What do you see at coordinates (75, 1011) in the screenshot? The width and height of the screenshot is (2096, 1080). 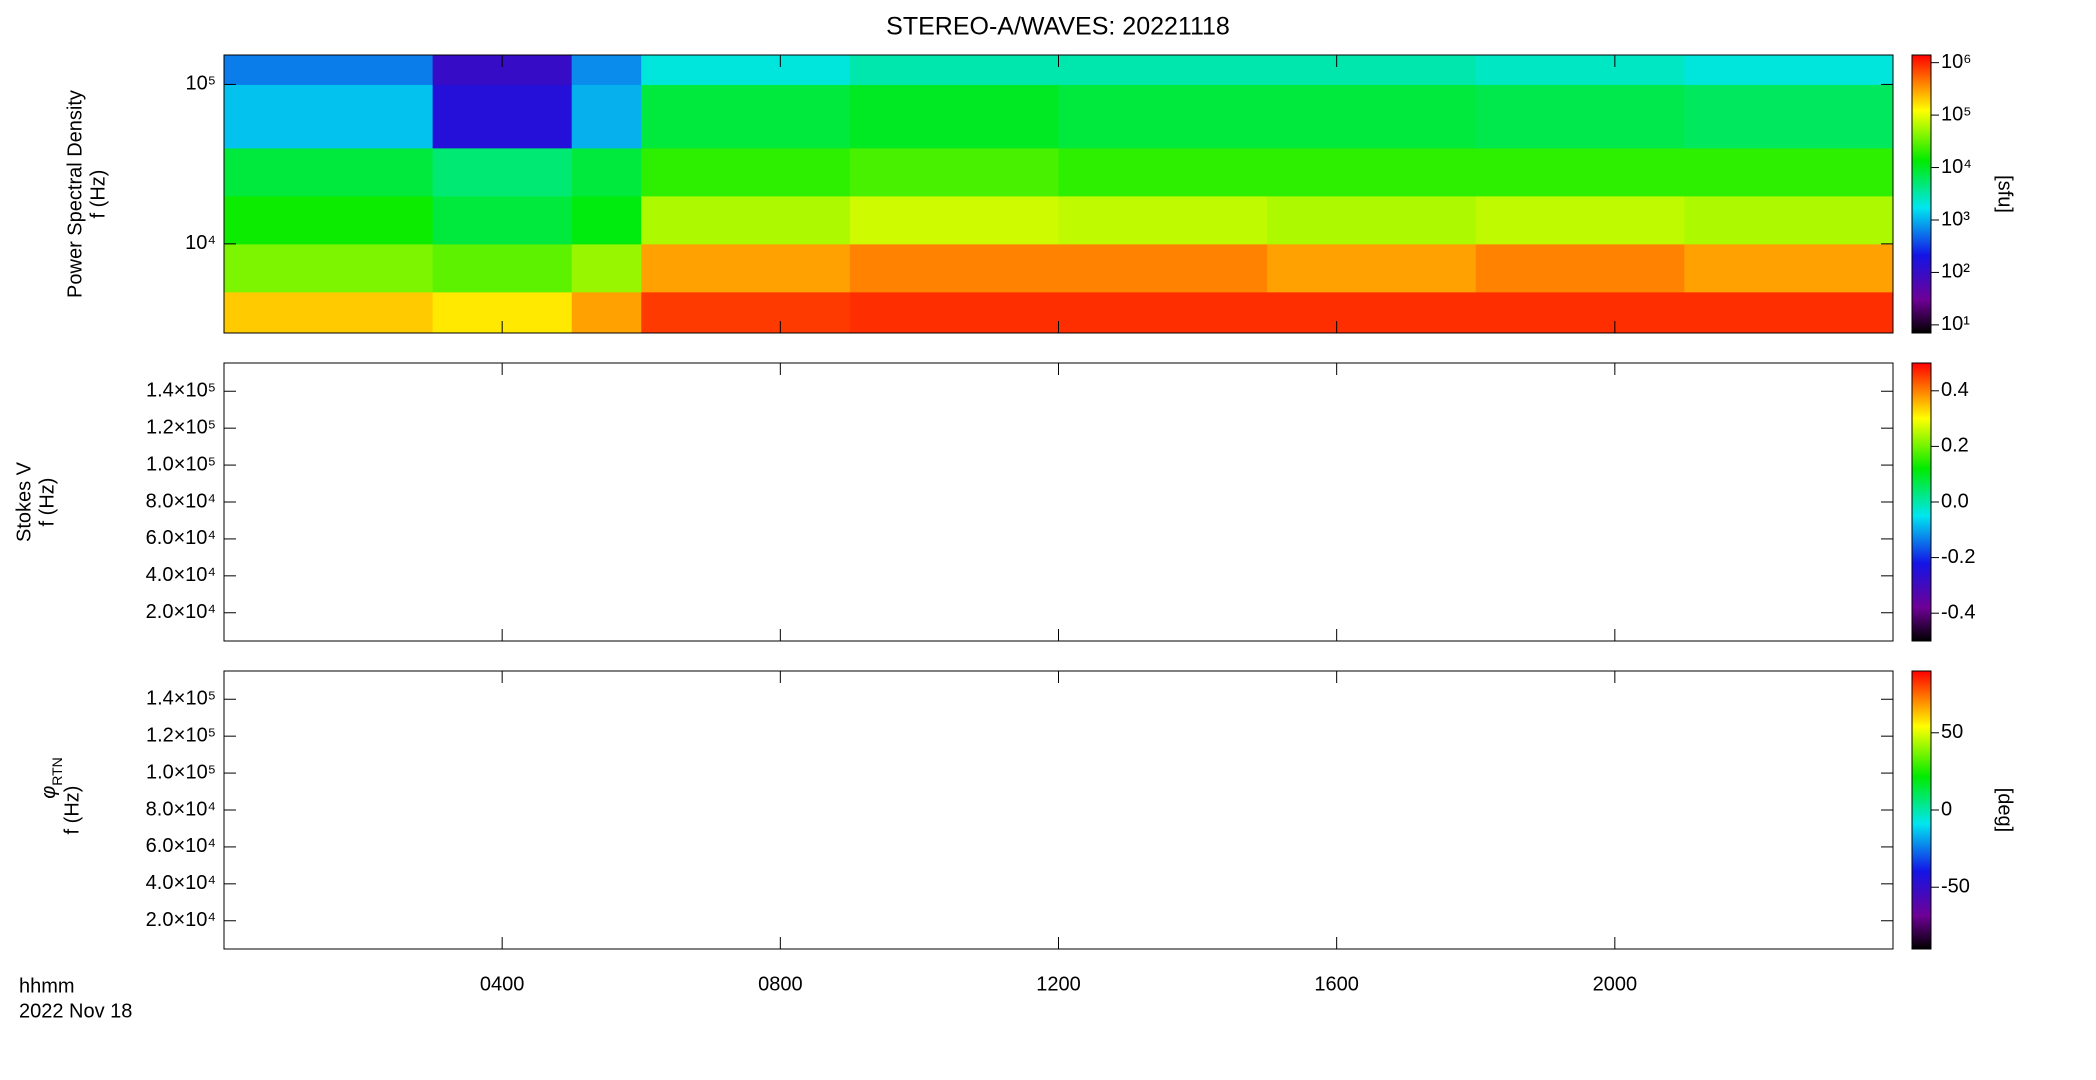 I see `x-axis-date: 2022 Nov 18` at bounding box center [75, 1011].